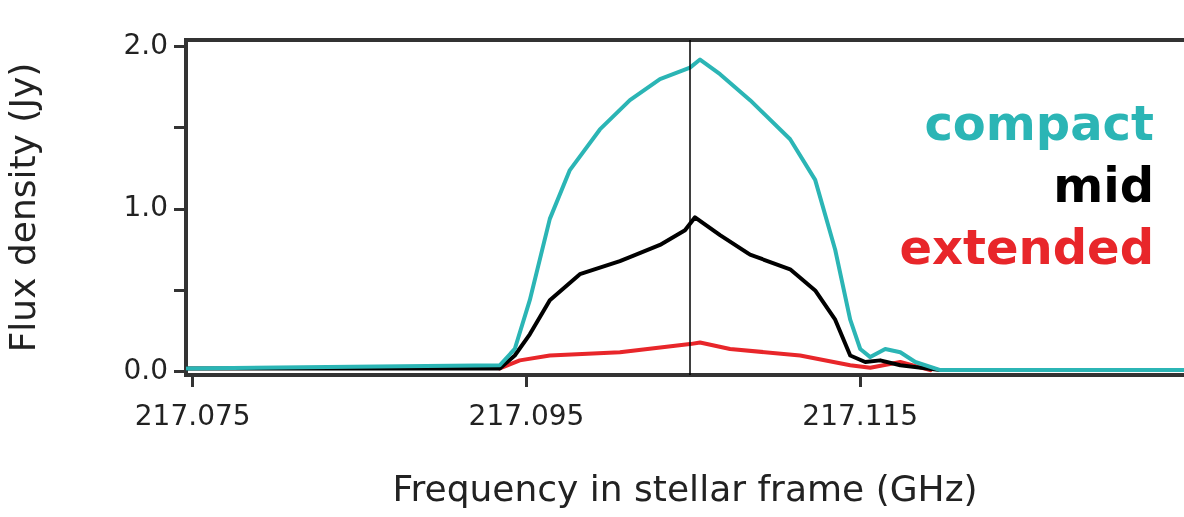  What do you see at coordinates (1039, 123) in the screenshot?
I see `text: compact` at bounding box center [1039, 123].